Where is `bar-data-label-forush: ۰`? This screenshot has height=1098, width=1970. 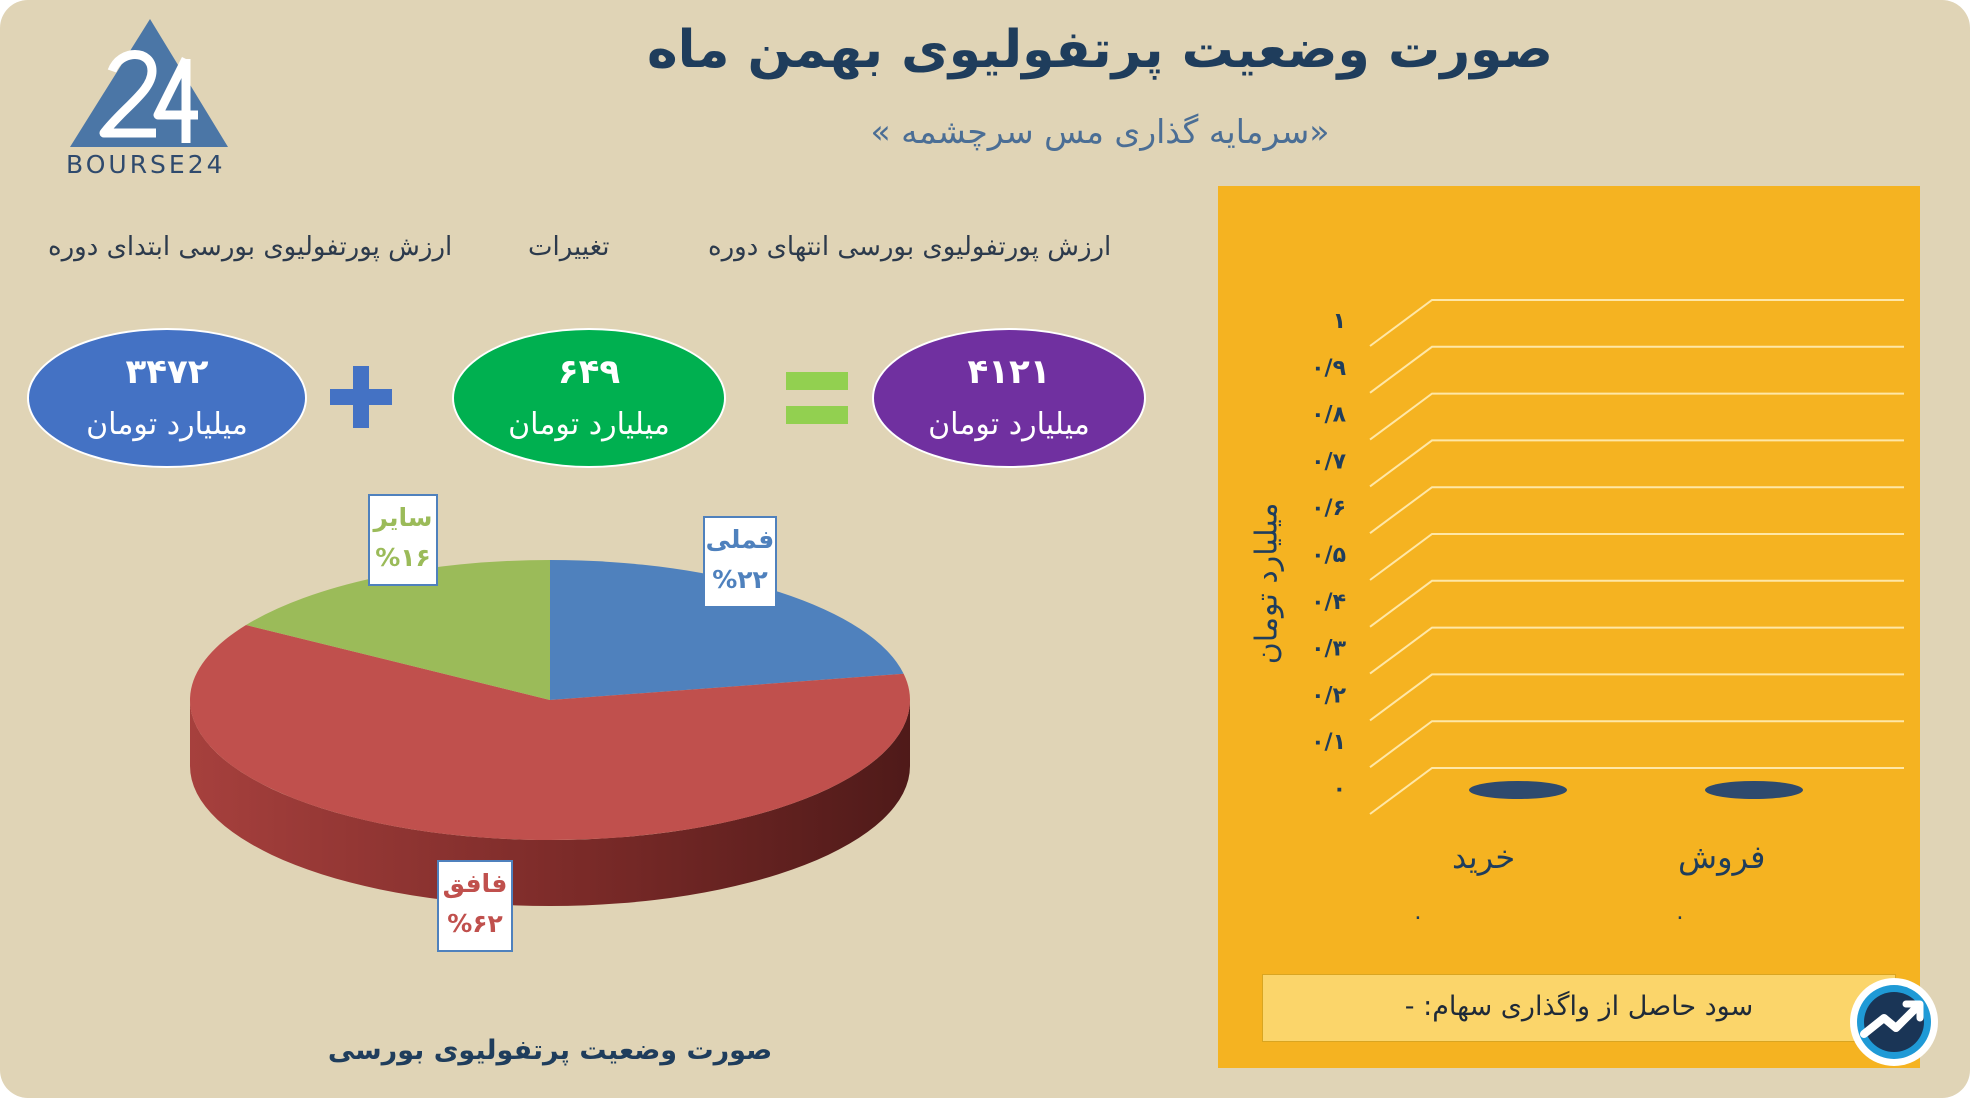
bar-data-label-forush: ۰ is located at coordinates (1680, 917).